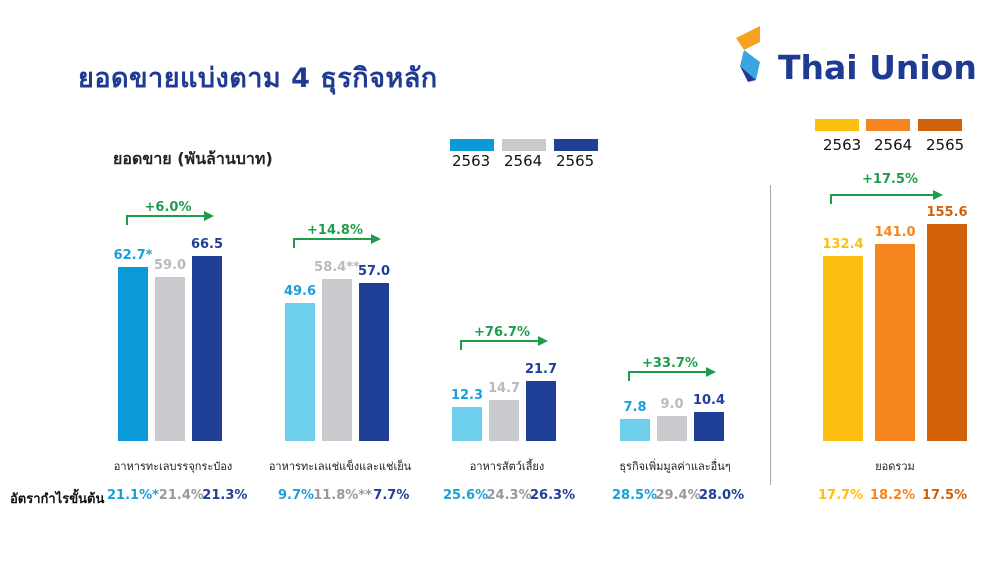 This screenshot has width=1000, height=563. What do you see at coordinates (893, 495) in the screenshot?
I see `gross-margin-value: 18.2%` at bounding box center [893, 495].